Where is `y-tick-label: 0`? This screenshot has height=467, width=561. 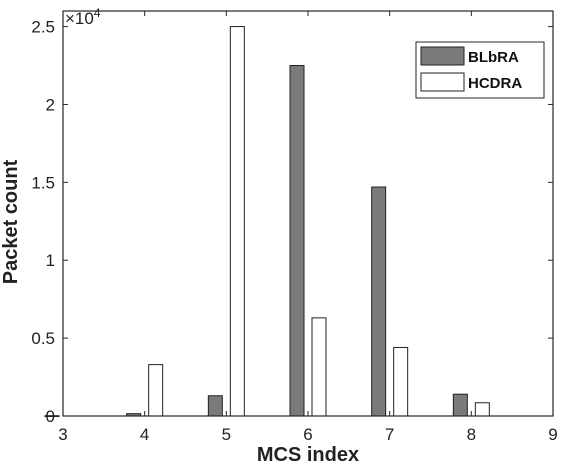
y-tick-label: 0 is located at coordinates (50, 416).